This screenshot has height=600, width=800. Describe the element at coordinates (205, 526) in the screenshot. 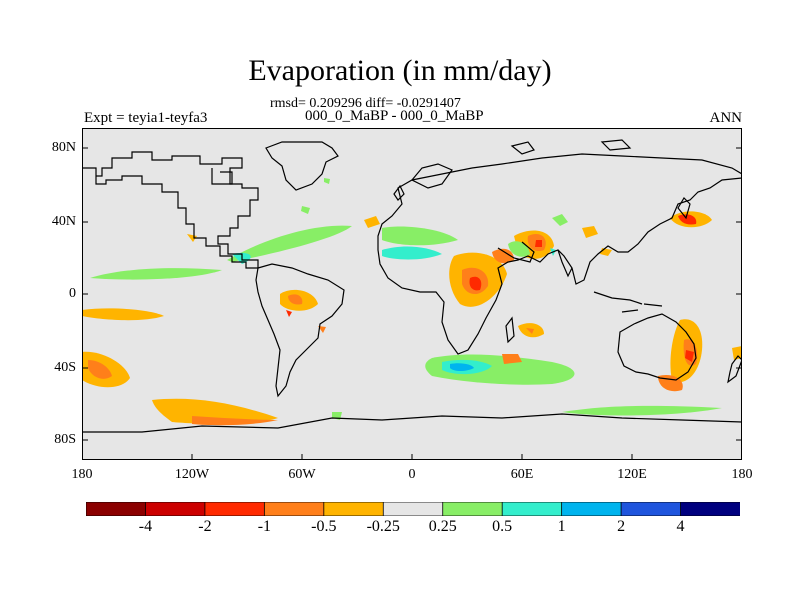

I see `colorbar-label: -2` at that location.